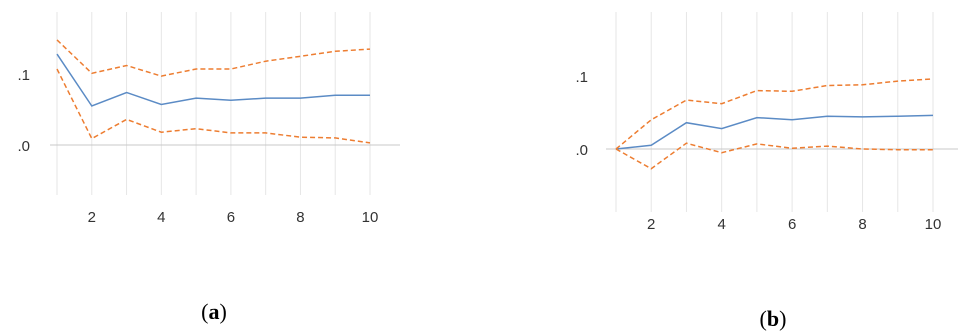 This screenshot has width=961, height=332. What do you see at coordinates (300, 217) in the screenshot?
I see `x-tick-label-a-8: 8` at bounding box center [300, 217].